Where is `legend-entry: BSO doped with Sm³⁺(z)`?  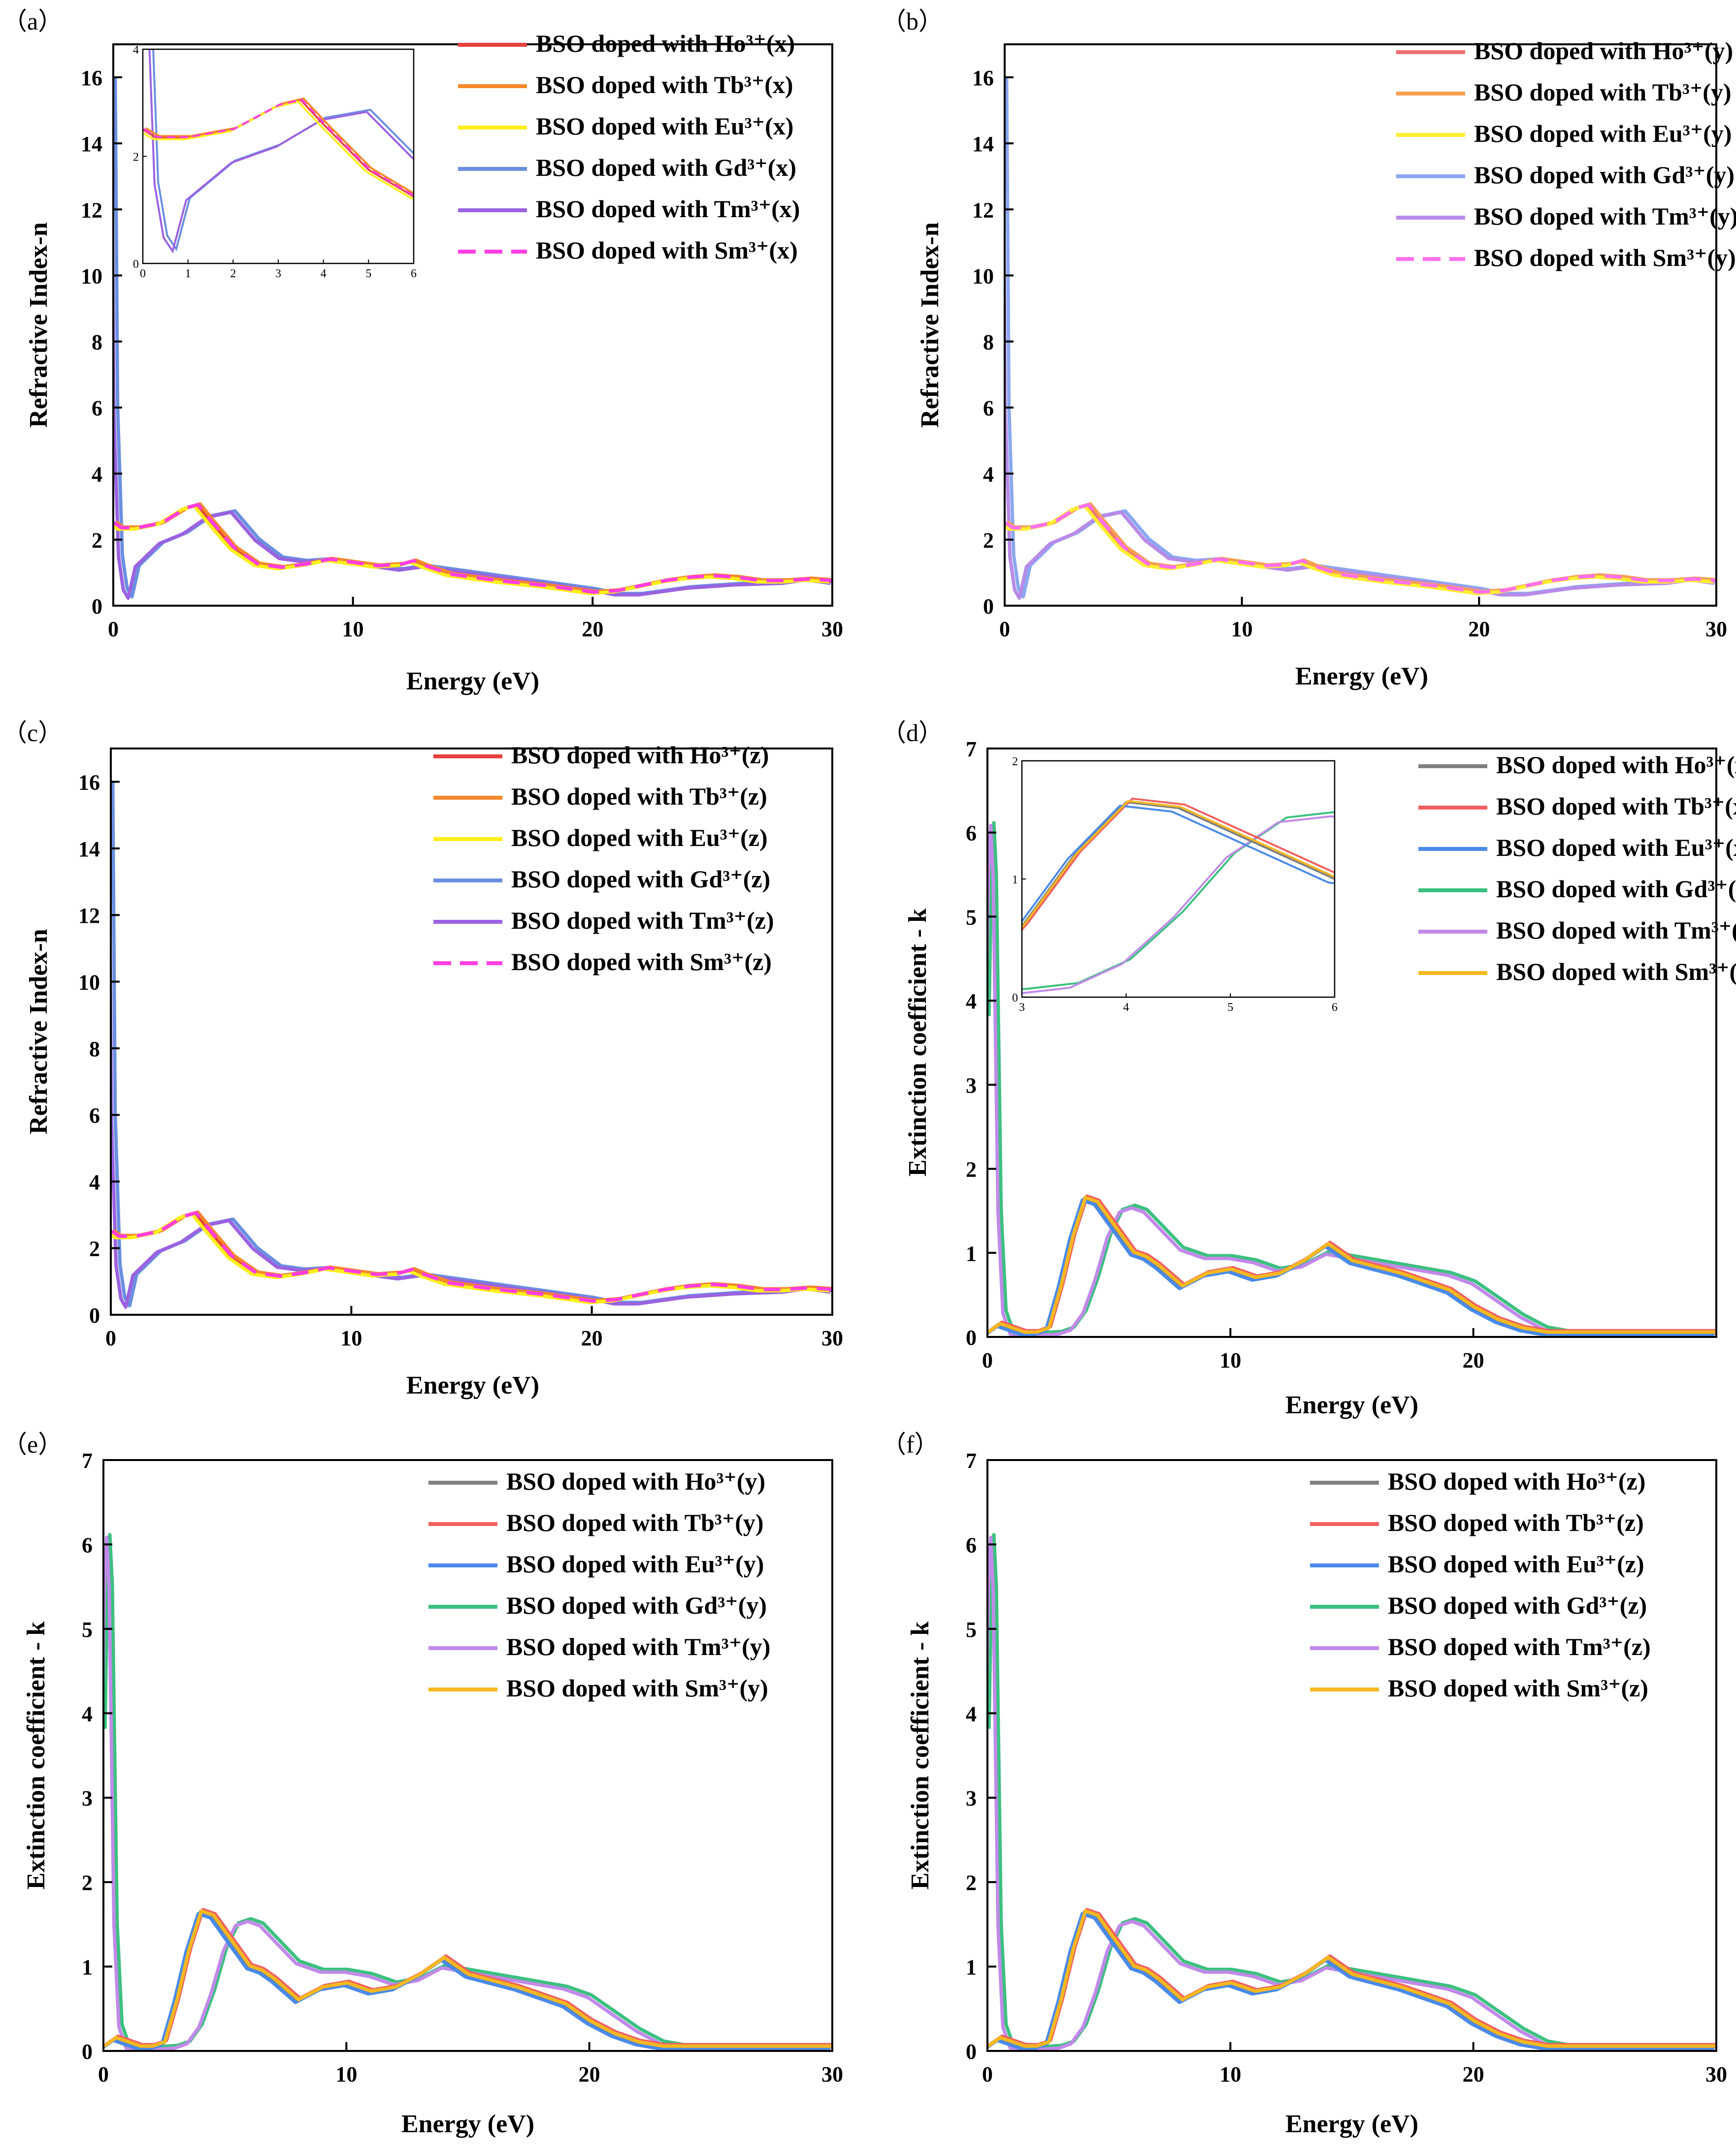 legend-entry: BSO doped with Sm³⁺(z) is located at coordinates (641, 961).